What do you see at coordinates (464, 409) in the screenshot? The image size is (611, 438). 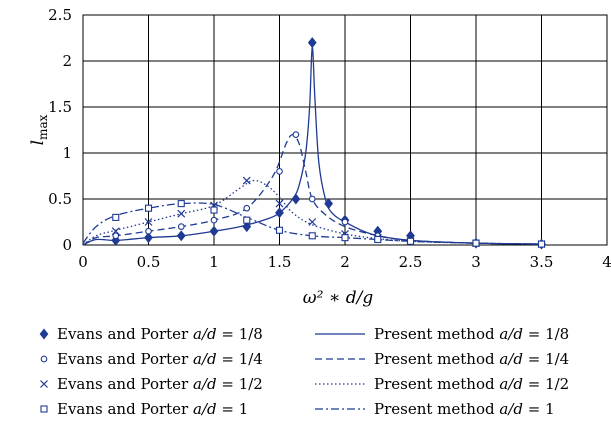 I see `legend-label-right-4: Present method a/d = 1` at bounding box center [464, 409].